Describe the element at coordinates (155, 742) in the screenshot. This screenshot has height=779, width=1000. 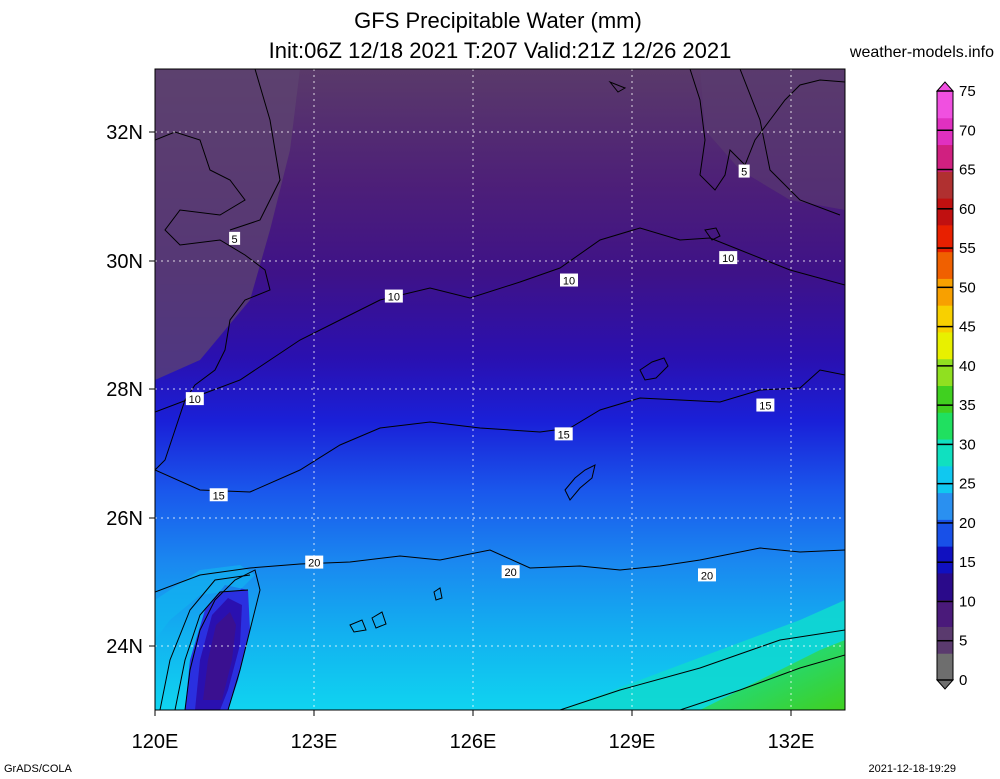
I see `xlabel-120e: 120E` at that location.